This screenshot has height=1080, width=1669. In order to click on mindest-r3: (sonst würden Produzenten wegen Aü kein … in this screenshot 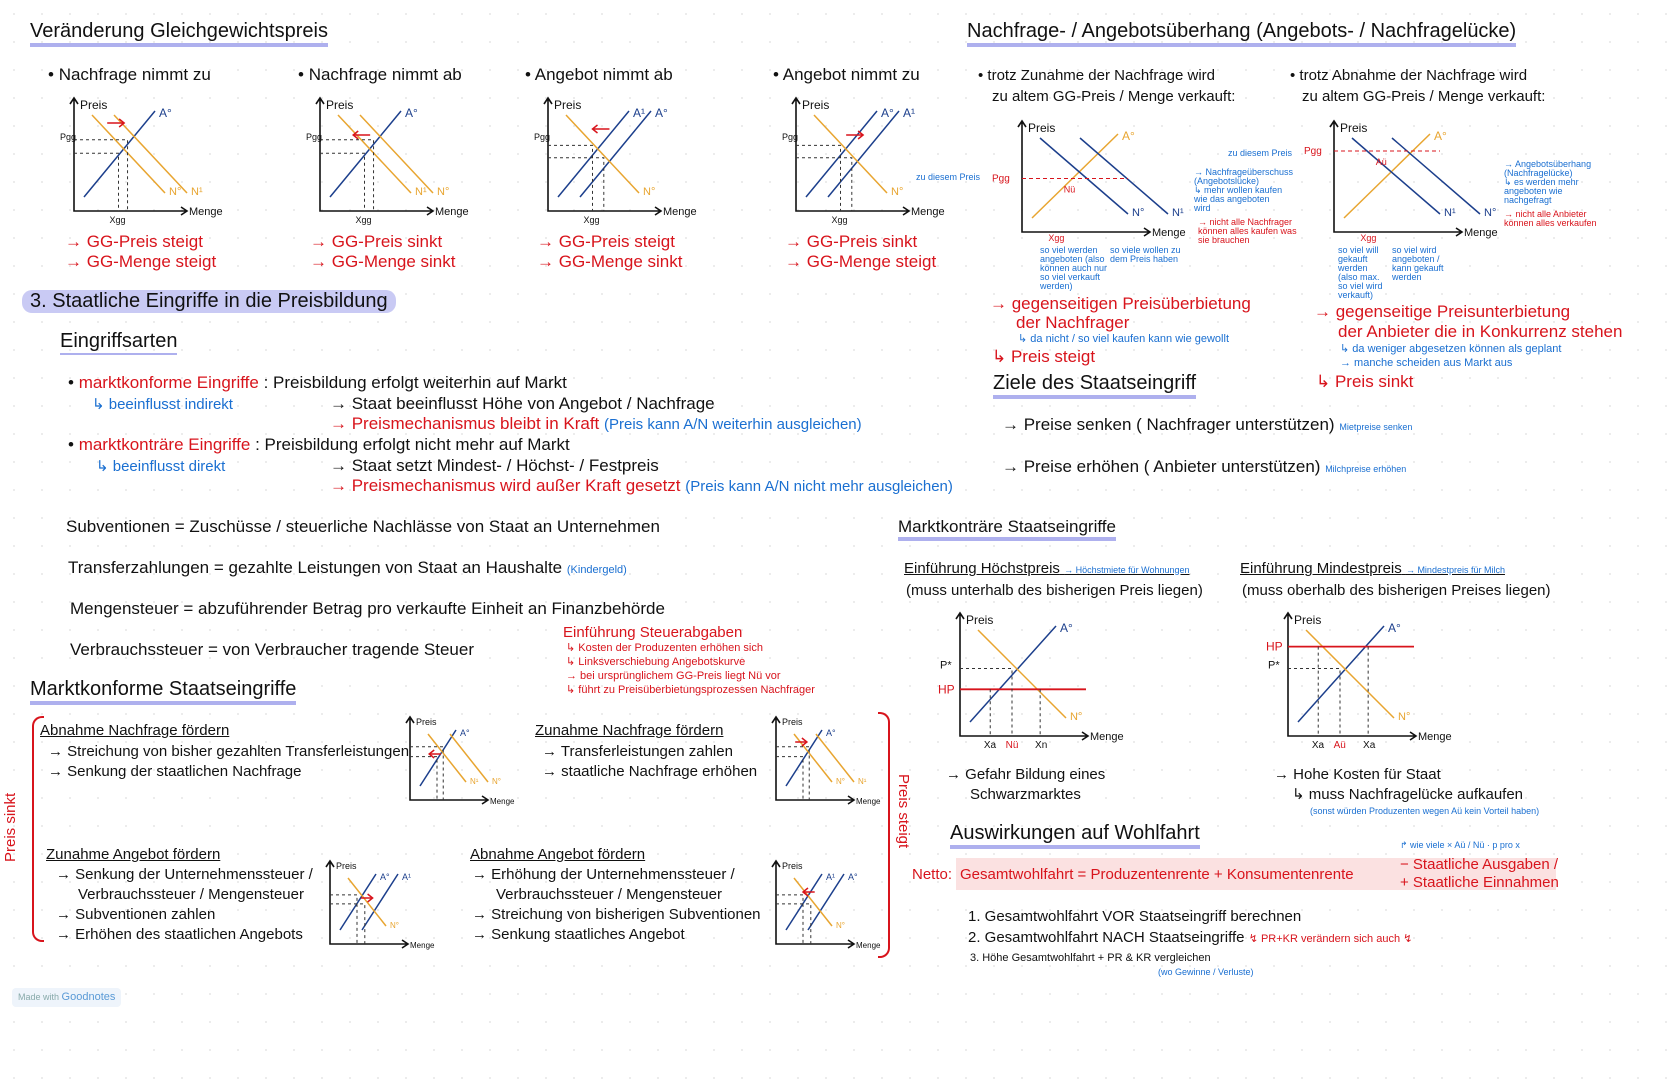, I will do `click(1425, 811)`.